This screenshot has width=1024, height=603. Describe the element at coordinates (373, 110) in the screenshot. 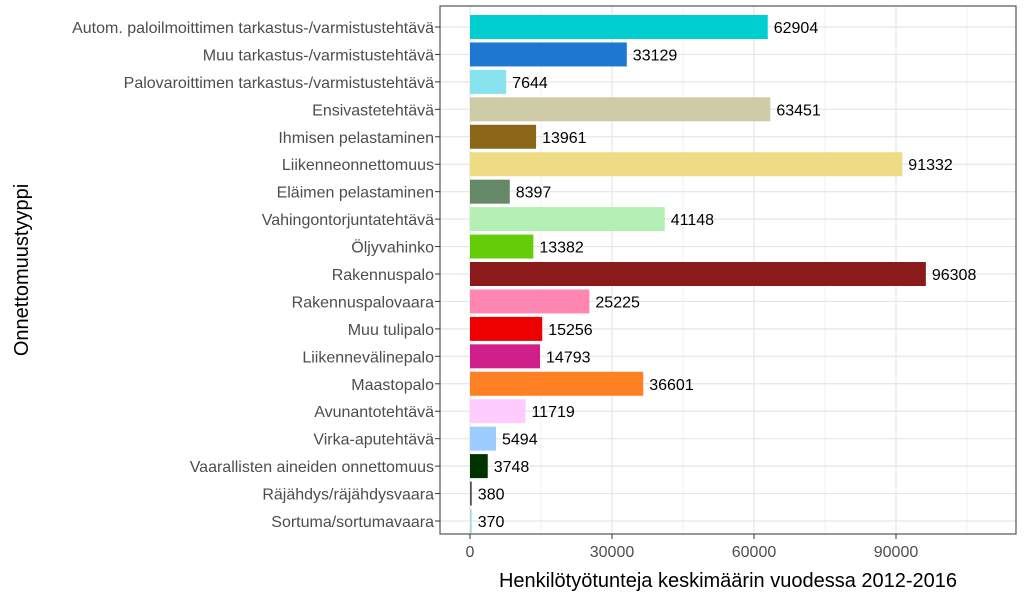

I see `category-label: Ensivastetehtävä` at that location.